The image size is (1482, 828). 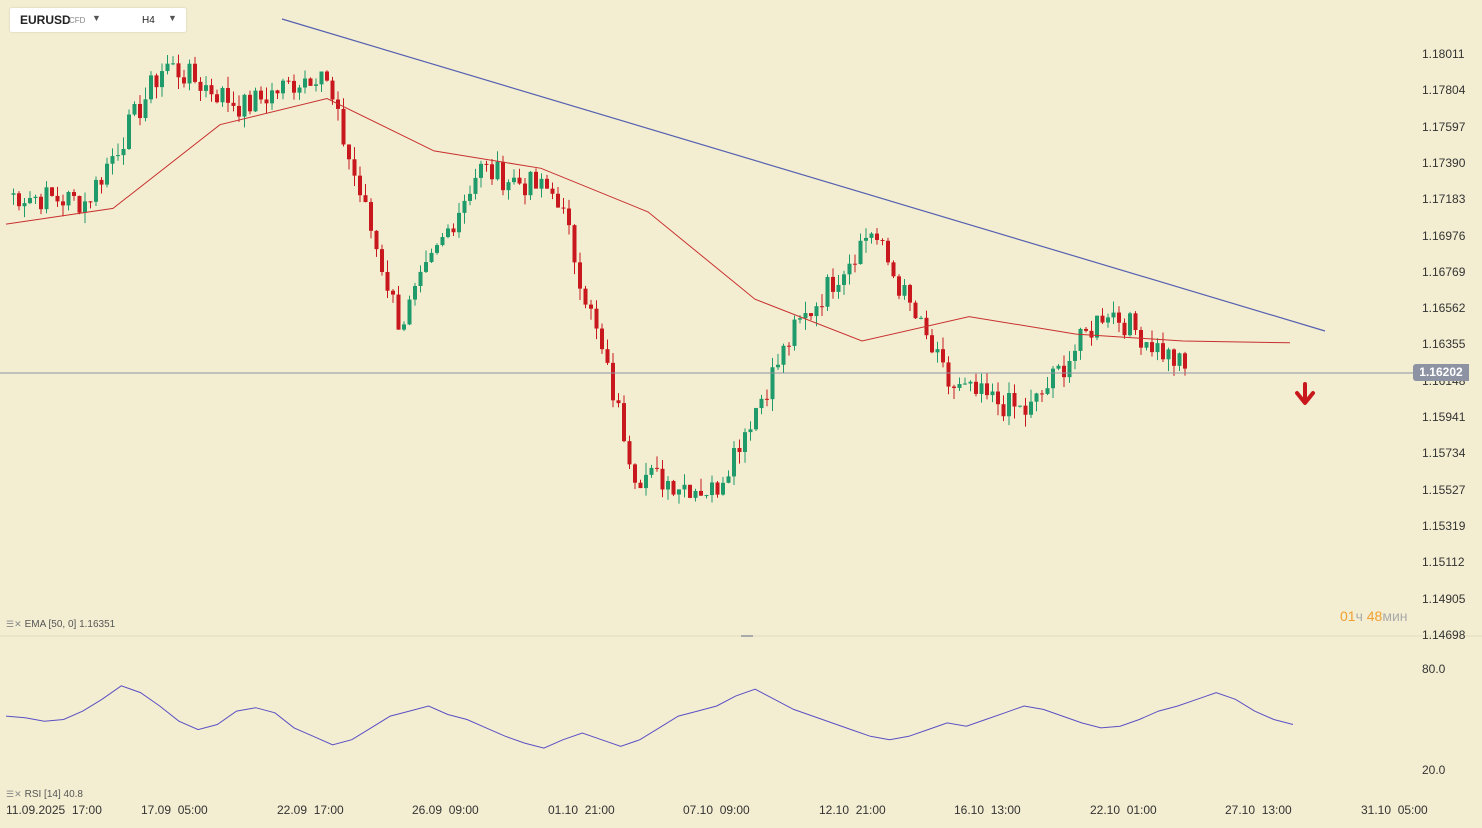 I want to click on rsi-label-text: RSI [14] 40.8, so click(x=53, y=794).